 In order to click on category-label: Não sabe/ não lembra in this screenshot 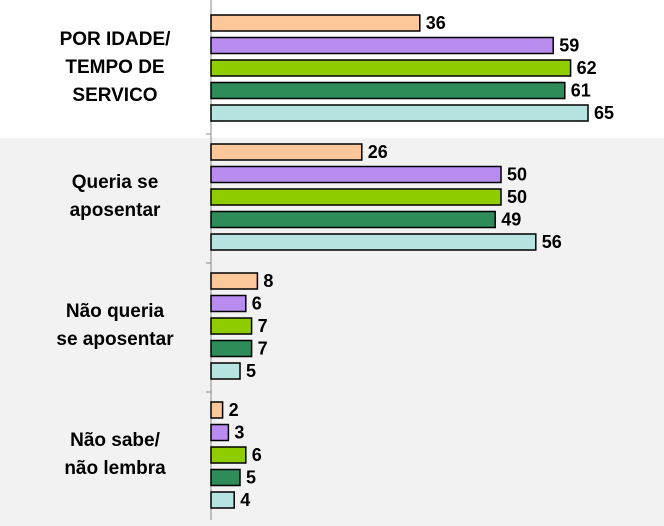, I will do `click(115, 454)`.